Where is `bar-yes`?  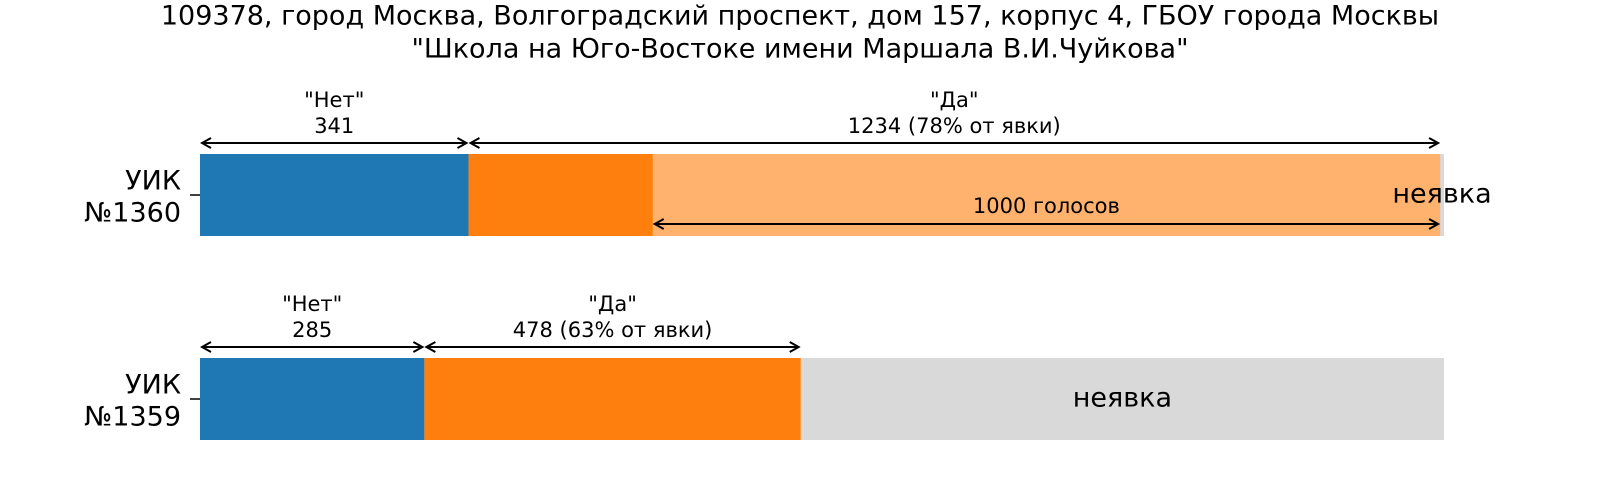 bar-yes is located at coordinates (612, 399).